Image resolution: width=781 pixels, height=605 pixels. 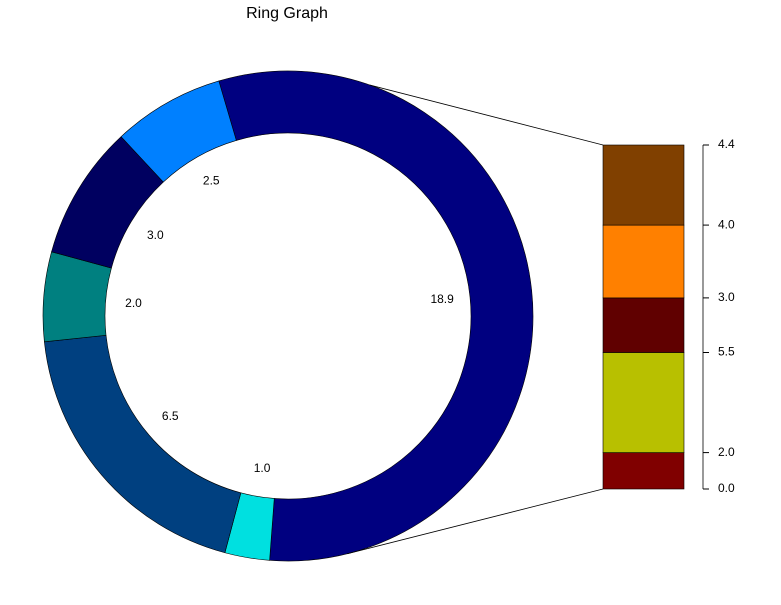 What do you see at coordinates (726, 452) in the screenshot?
I see `tick-label: 2.0` at bounding box center [726, 452].